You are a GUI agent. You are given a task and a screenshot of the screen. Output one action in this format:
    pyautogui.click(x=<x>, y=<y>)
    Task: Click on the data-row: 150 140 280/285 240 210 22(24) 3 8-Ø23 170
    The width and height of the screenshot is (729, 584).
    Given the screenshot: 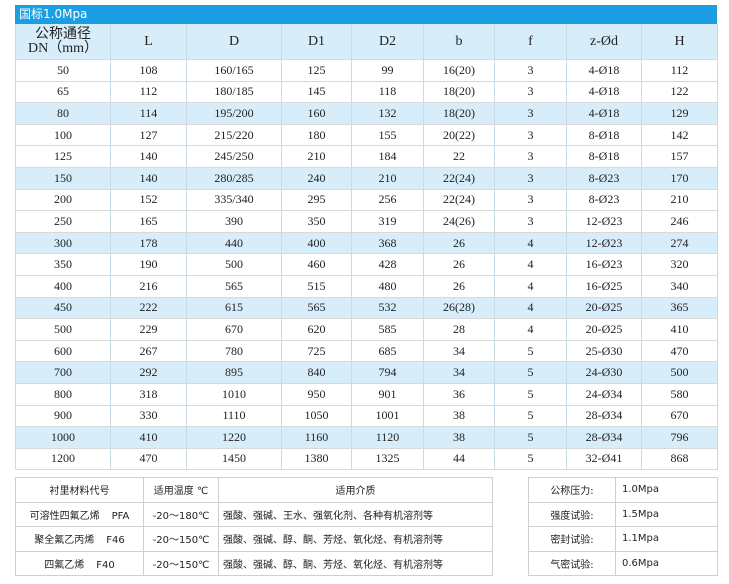 What is the action you would take?
    pyautogui.click(x=366, y=178)
    